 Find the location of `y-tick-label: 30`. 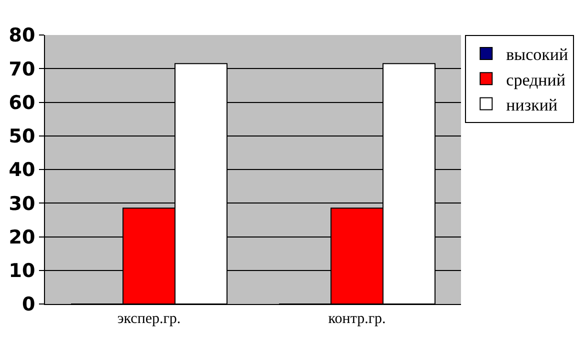

y-tick-label: 30 is located at coordinates (22, 203).